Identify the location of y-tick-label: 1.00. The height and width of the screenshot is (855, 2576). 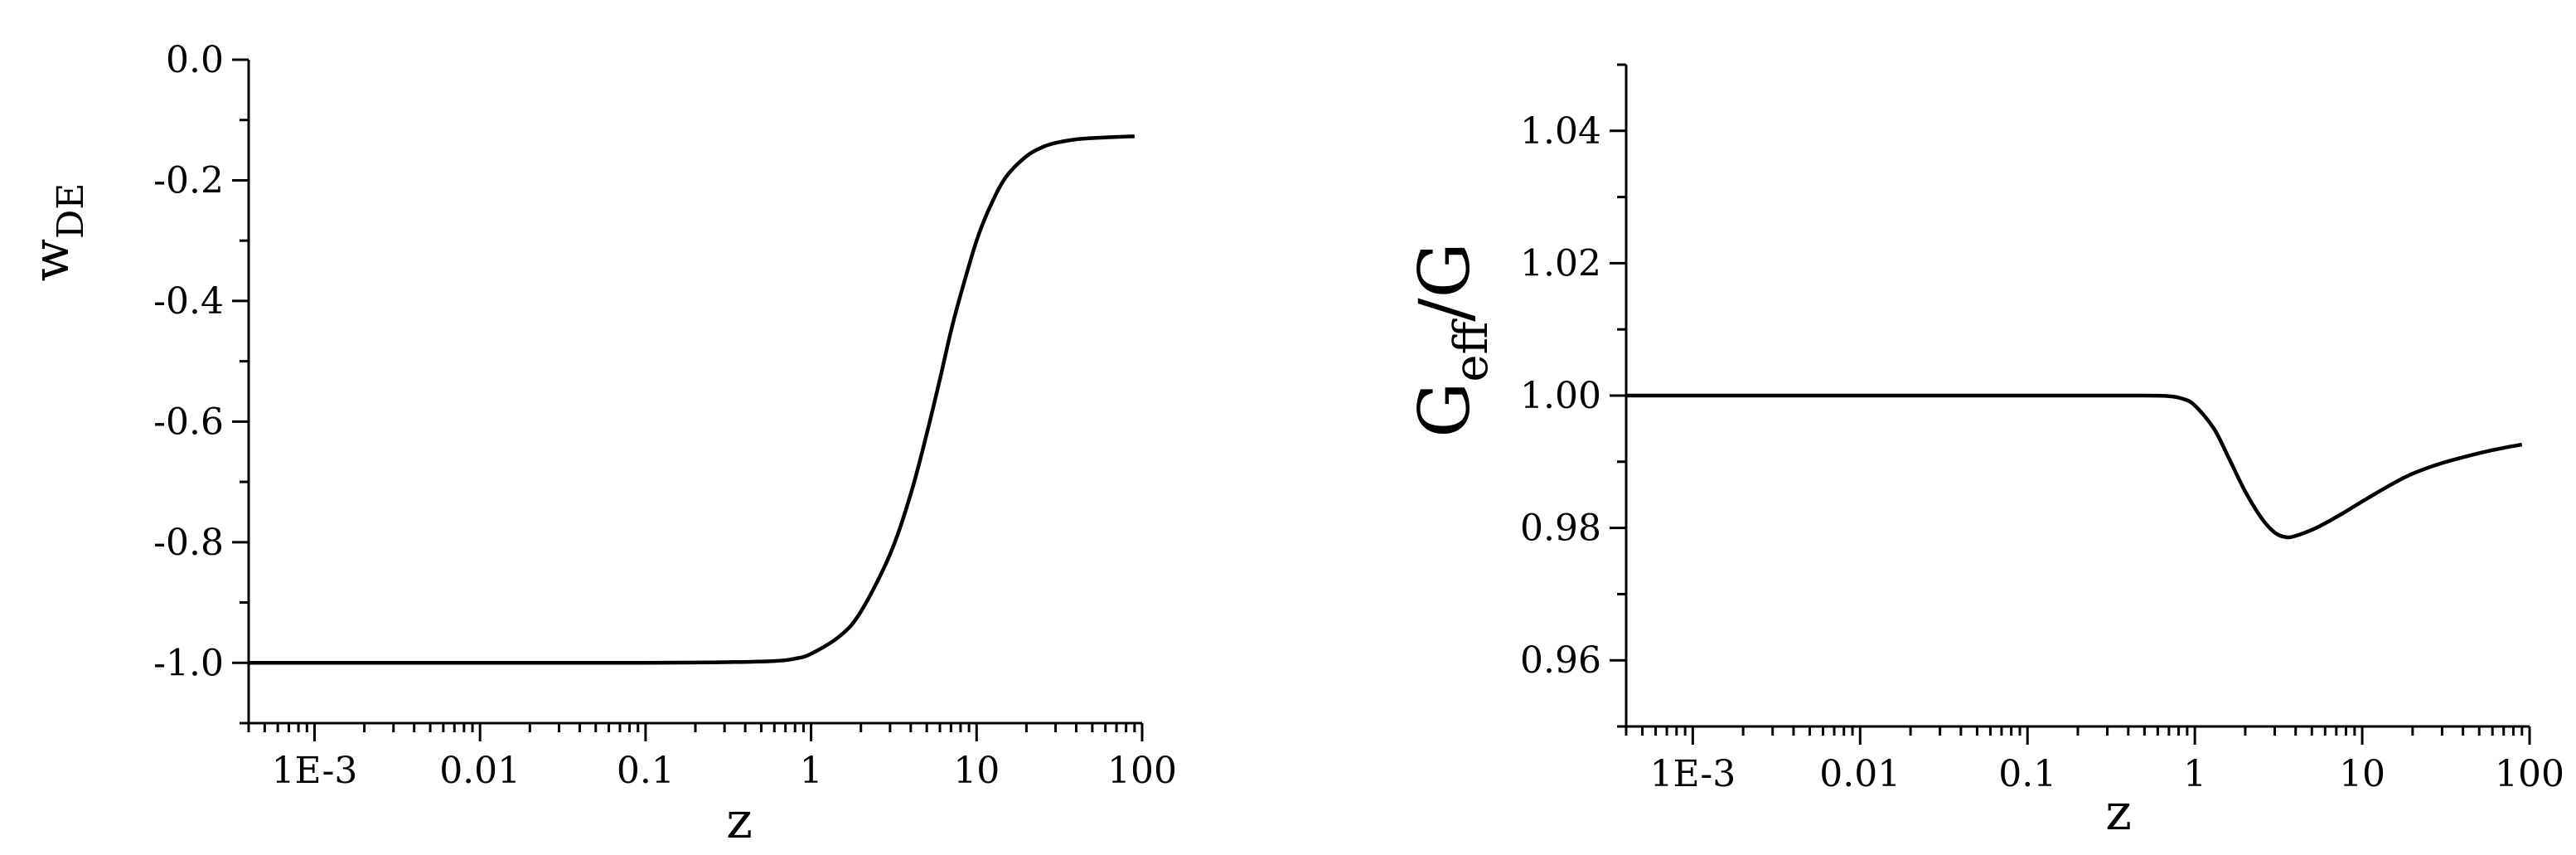
(1560, 396).